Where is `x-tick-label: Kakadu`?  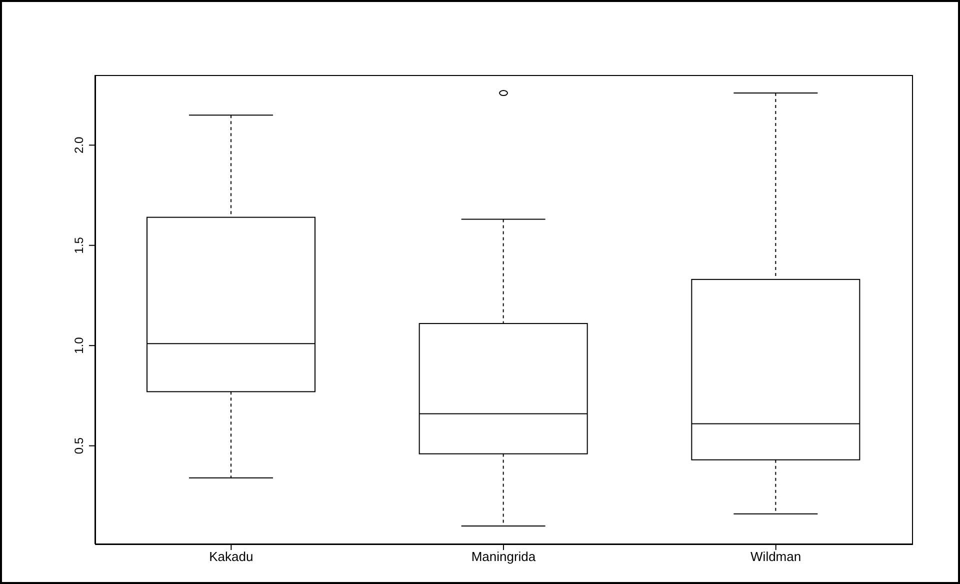
x-tick-label: Kakadu is located at coordinates (231, 556).